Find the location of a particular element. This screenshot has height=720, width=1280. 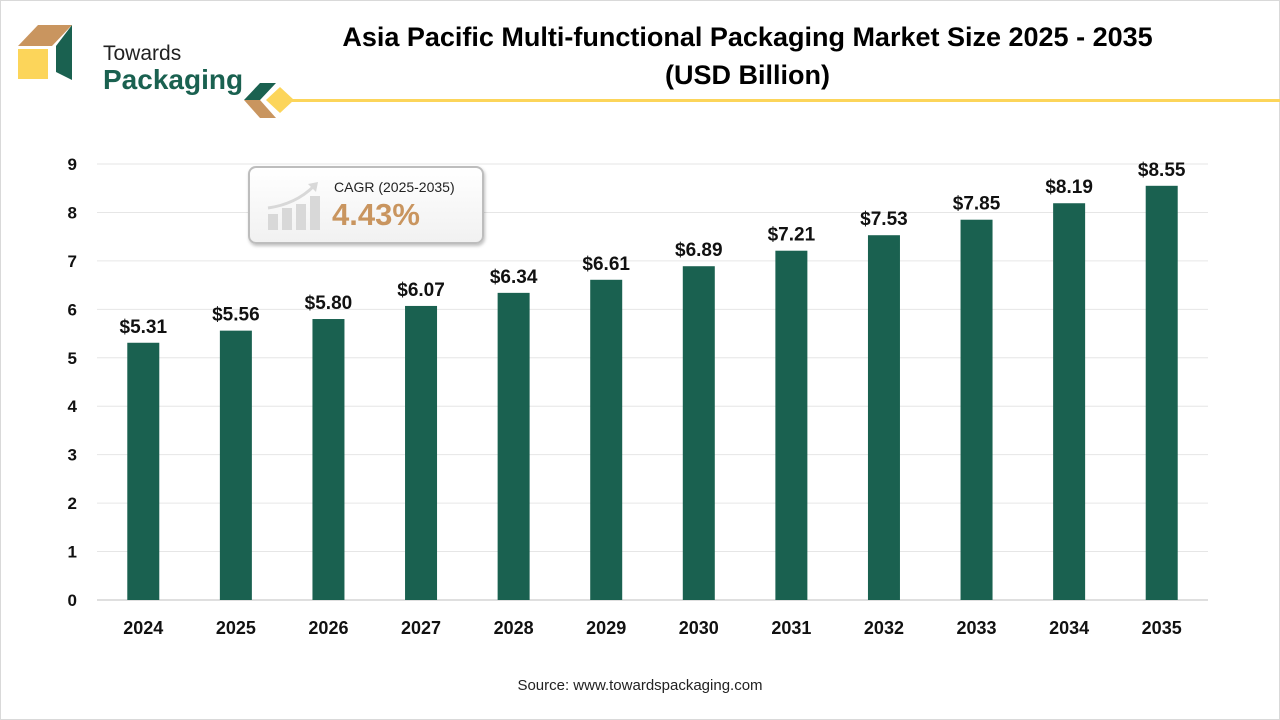

cagr-box: CAGR (2025-2035) 4.43% is located at coordinates (366, 205).